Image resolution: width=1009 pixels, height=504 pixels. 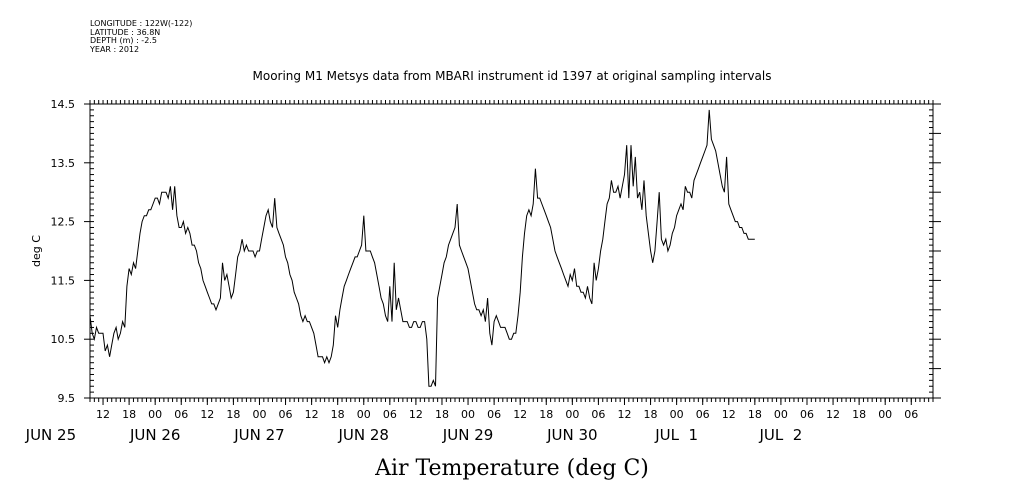 I want to click on y-tick-label: 14.5, so click(x=63, y=104).